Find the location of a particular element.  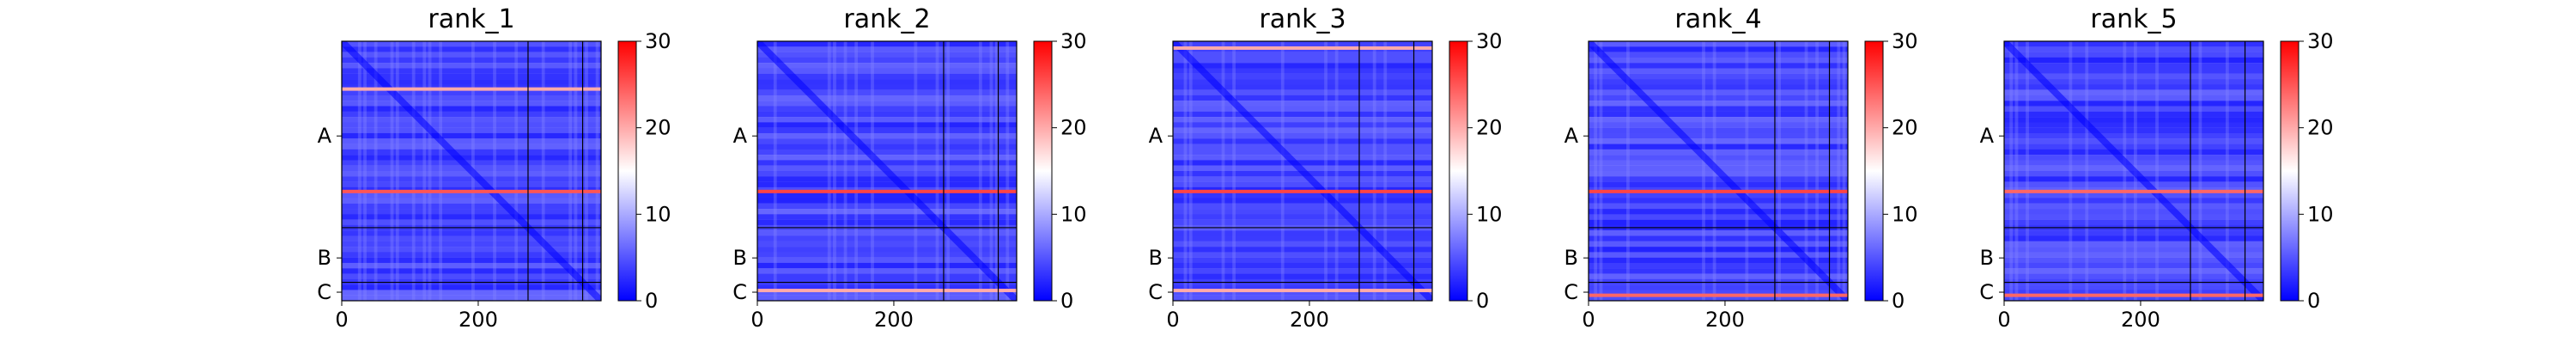

heatmap-diagonal is located at coordinates (472, 171).